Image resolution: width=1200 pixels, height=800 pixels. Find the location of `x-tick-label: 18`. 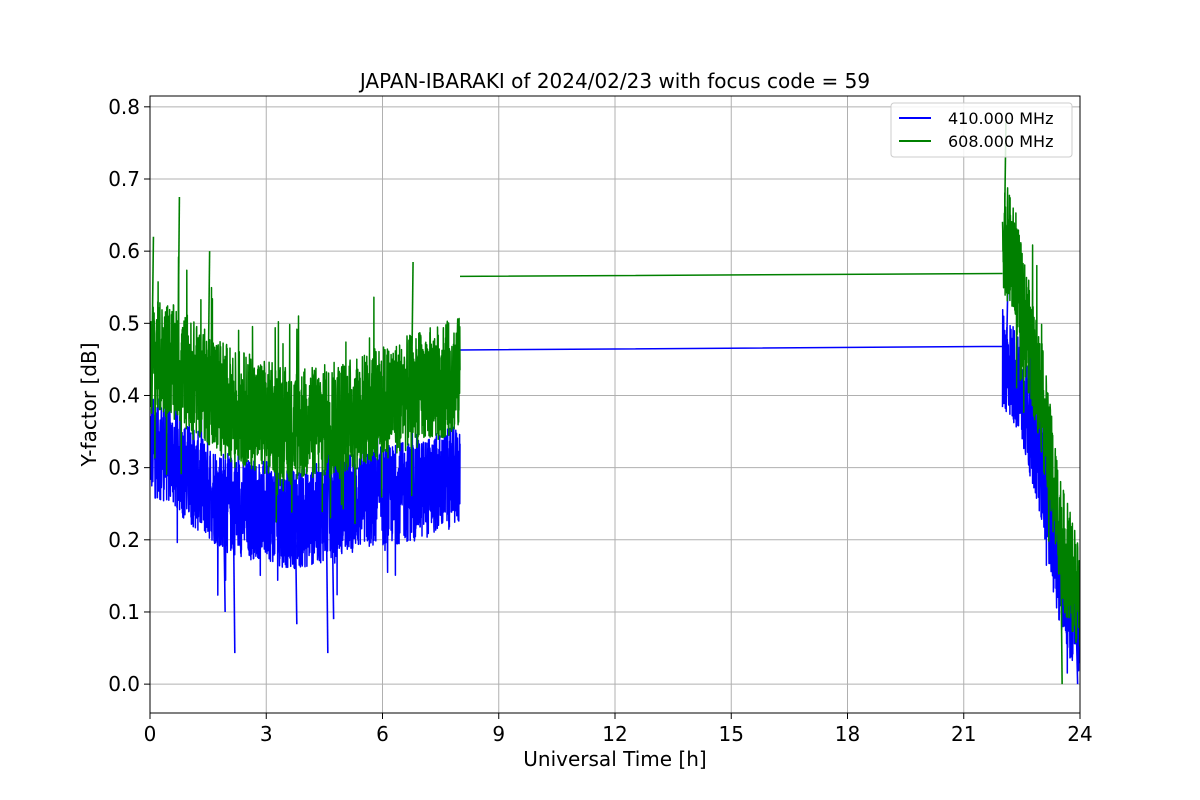

x-tick-label: 18 is located at coordinates (847, 734).